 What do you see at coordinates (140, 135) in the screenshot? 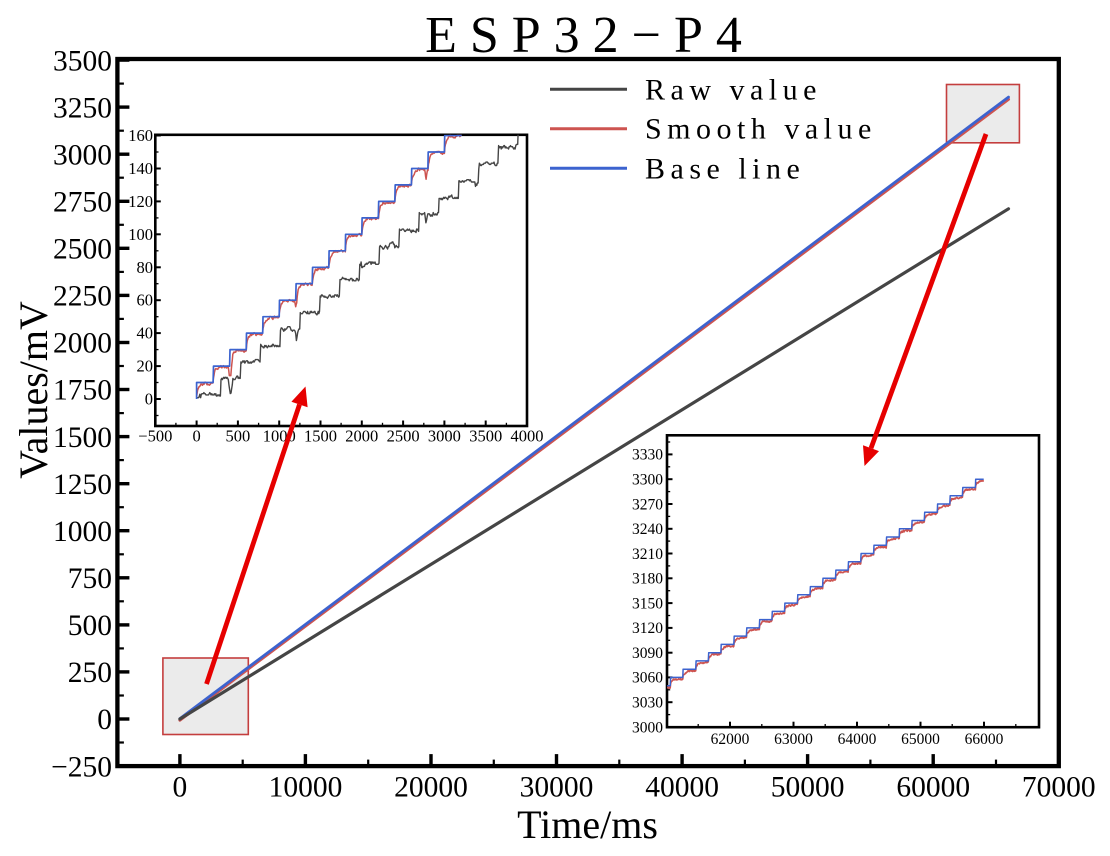
I see `svg-text: 160` at bounding box center [140, 135].